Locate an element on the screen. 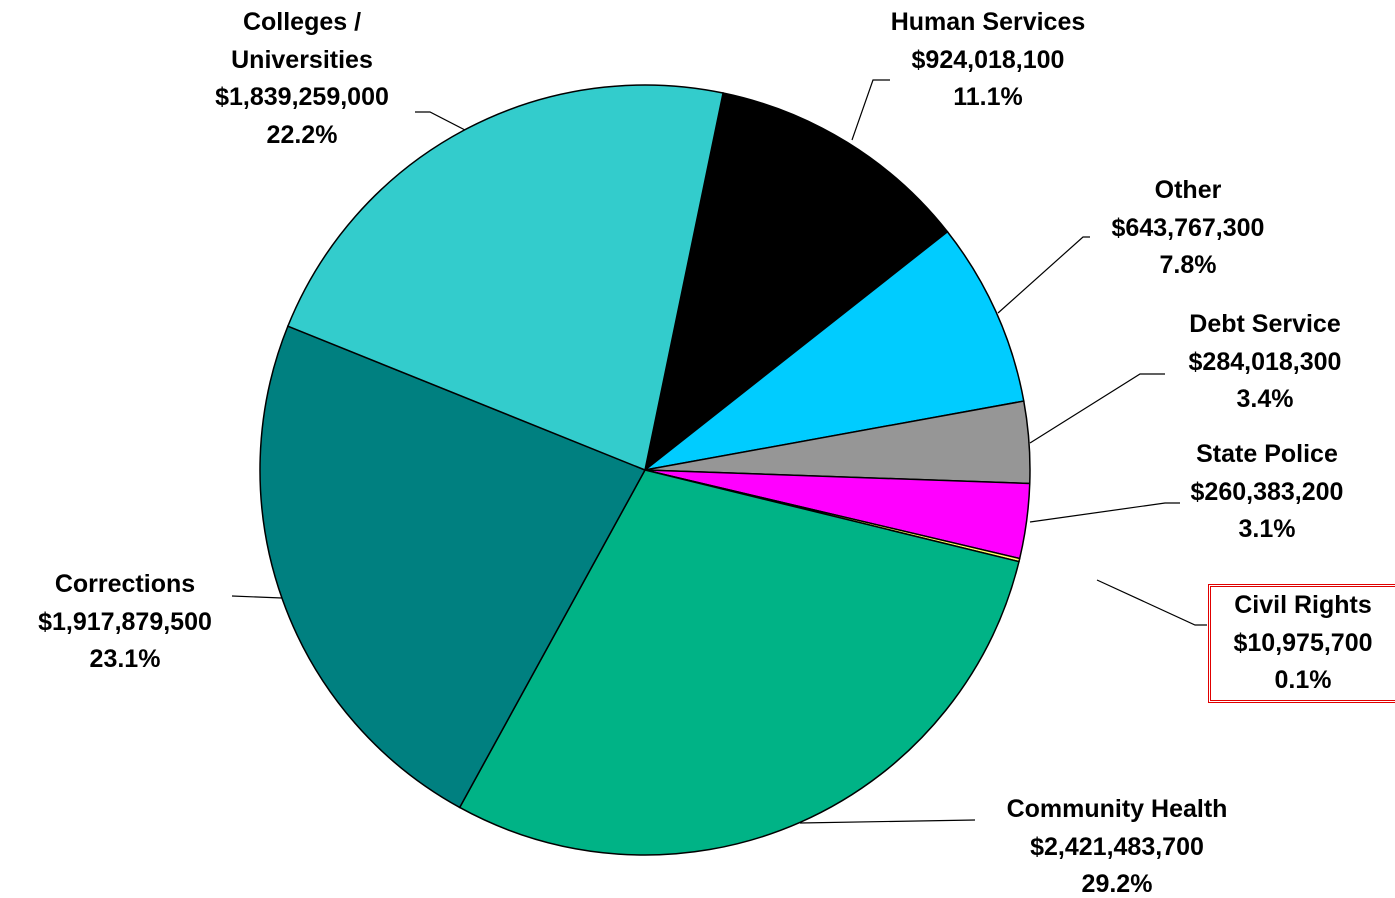  share-label: 22.2% is located at coordinates (302, 134).